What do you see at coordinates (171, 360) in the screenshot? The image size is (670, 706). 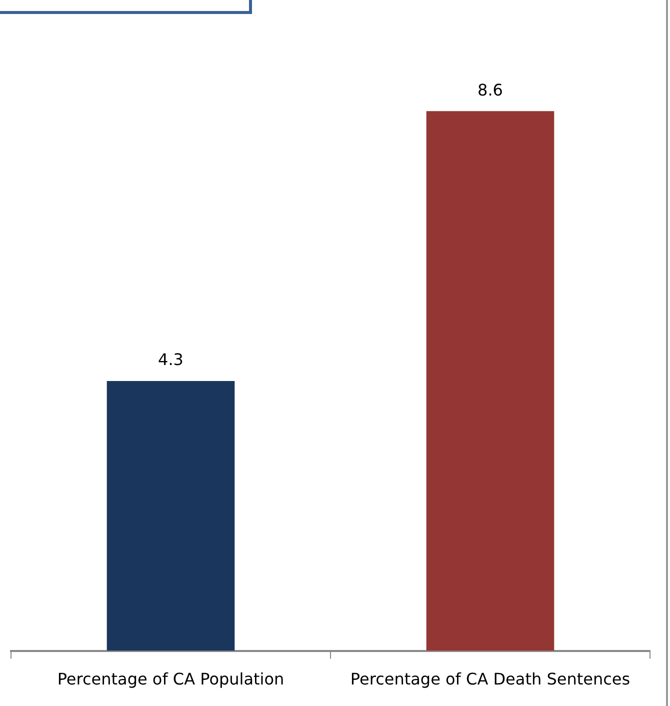 I see `data-label: 4.3` at bounding box center [171, 360].